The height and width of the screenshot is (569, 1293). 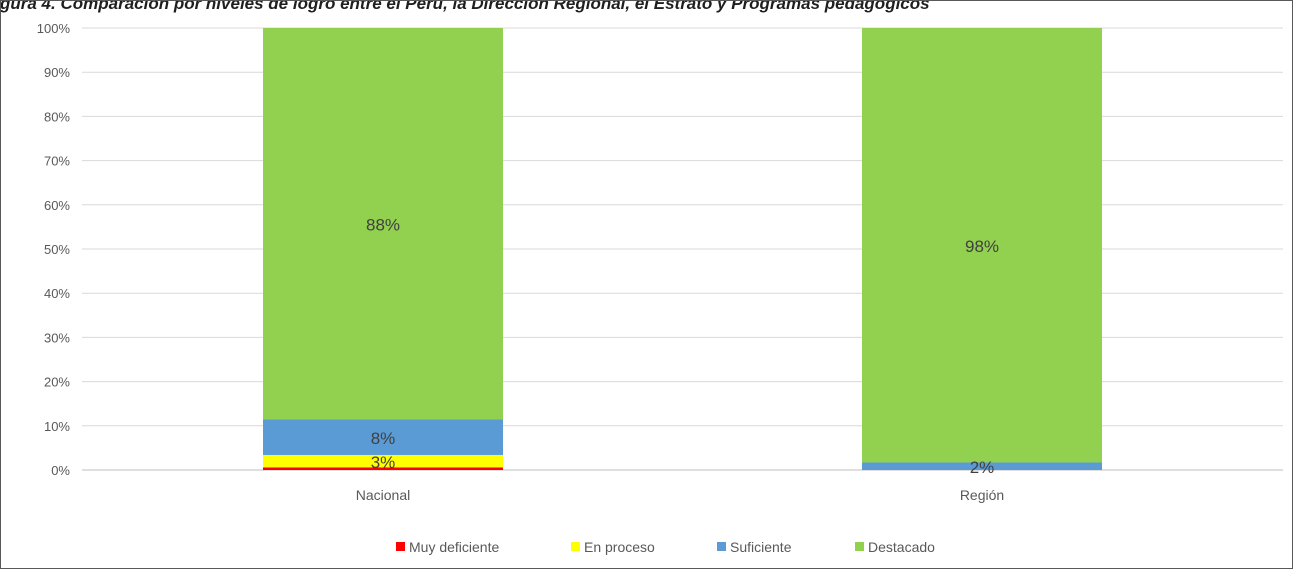 I want to click on data-label: 8%, so click(x=383, y=438).